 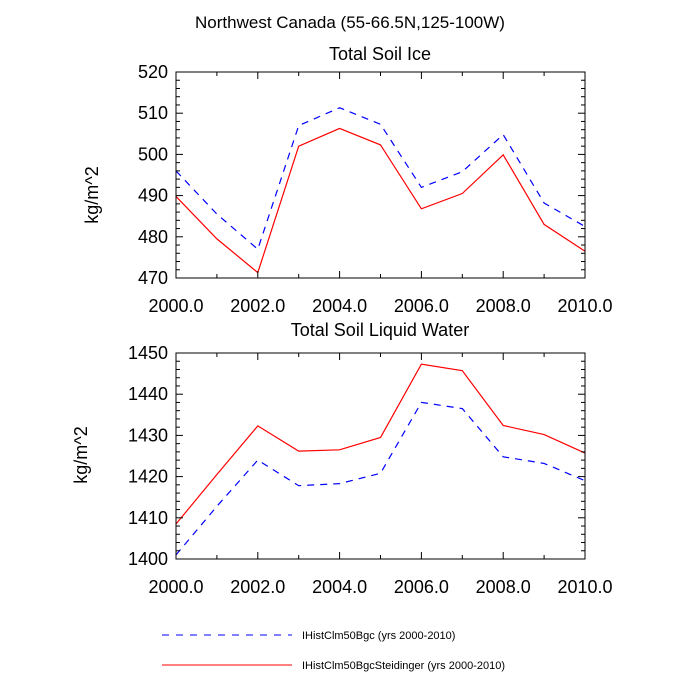 I want to click on y-tick-label: 470, so click(x=153, y=278).